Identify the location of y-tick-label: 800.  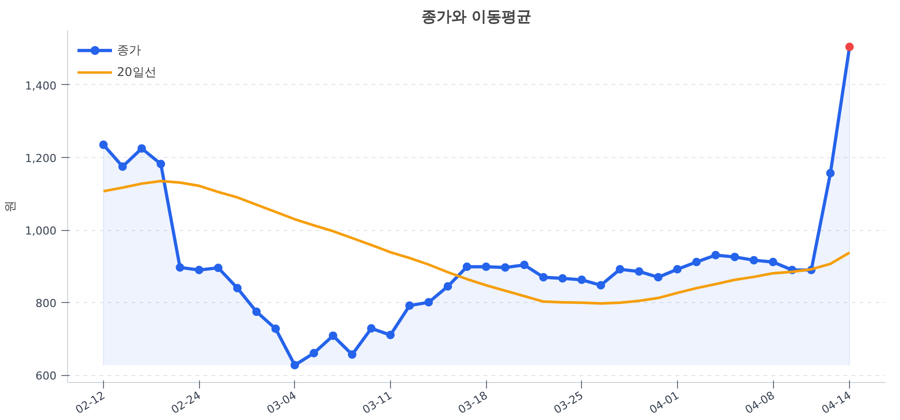
(46, 303).